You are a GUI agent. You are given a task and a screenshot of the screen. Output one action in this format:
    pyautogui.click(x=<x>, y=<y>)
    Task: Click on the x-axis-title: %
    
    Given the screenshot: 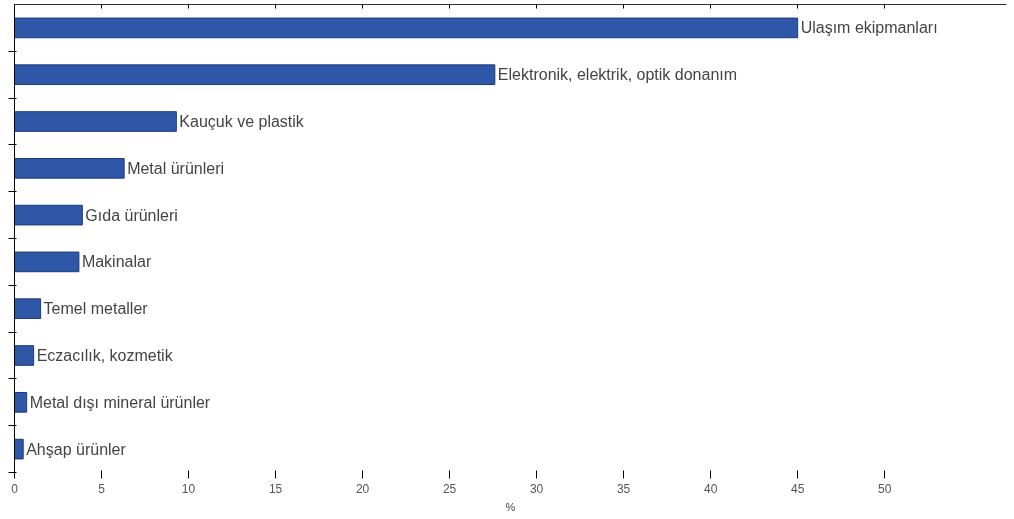 What is the action you would take?
    pyautogui.click(x=510, y=506)
    